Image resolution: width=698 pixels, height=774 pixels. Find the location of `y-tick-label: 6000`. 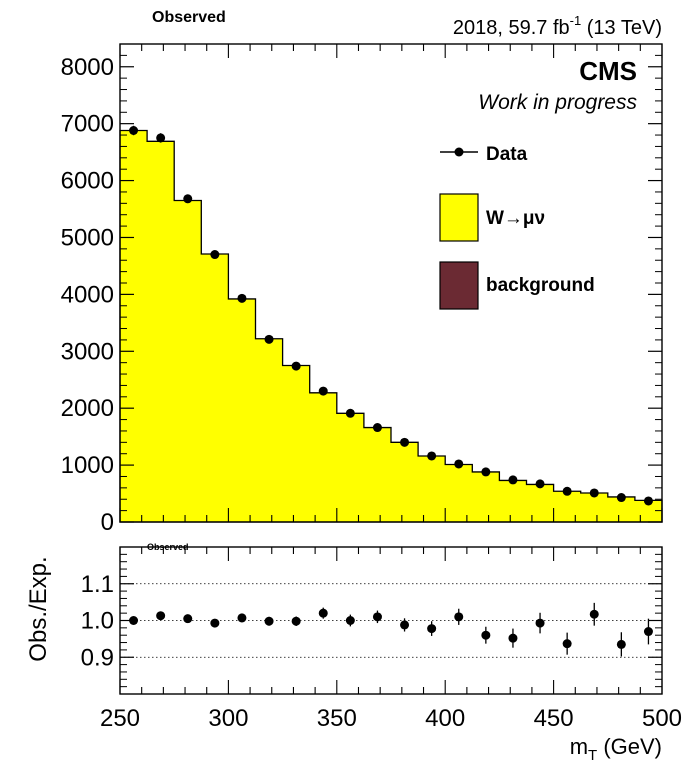

y-tick-label: 6000 is located at coordinates (87, 181).